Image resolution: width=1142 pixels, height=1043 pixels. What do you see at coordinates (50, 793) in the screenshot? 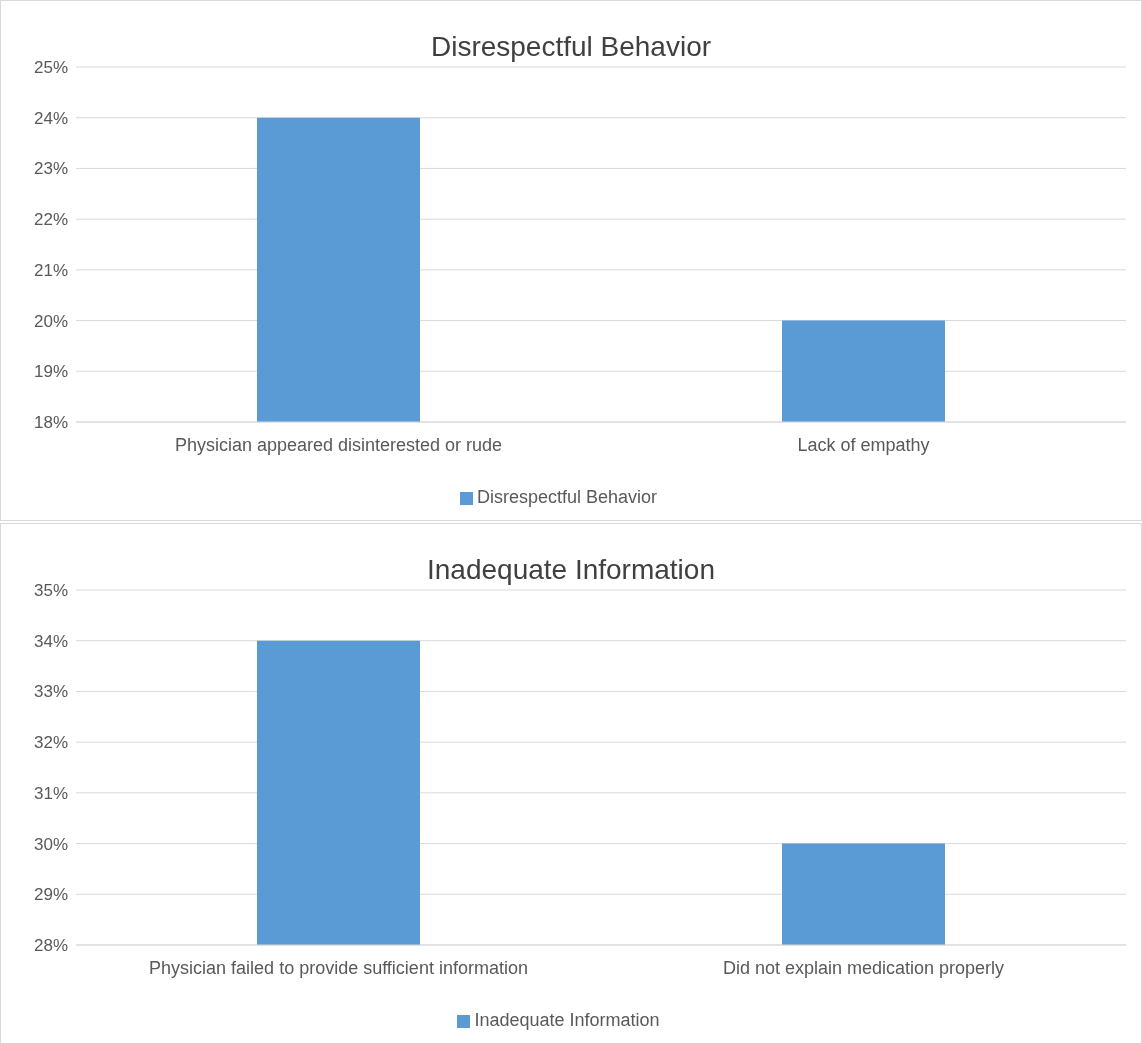
I see `y-tick-label: 31%` at bounding box center [50, 793].